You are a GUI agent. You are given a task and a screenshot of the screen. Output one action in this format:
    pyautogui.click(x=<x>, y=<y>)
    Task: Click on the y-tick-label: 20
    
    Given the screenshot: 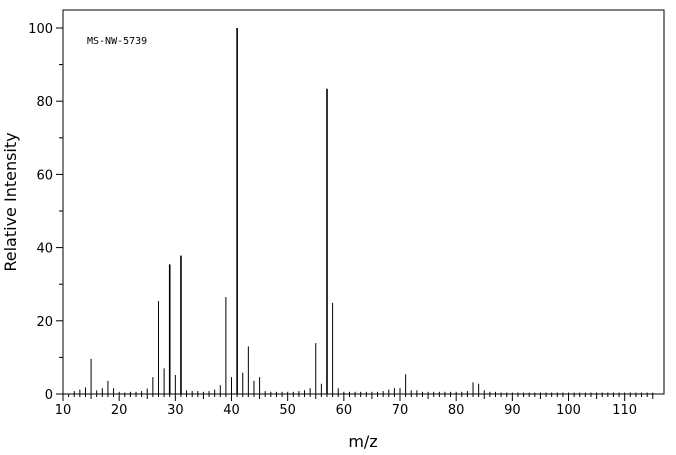 What is the action you would take?
    pyautogui.click(x=44, y=322)
    